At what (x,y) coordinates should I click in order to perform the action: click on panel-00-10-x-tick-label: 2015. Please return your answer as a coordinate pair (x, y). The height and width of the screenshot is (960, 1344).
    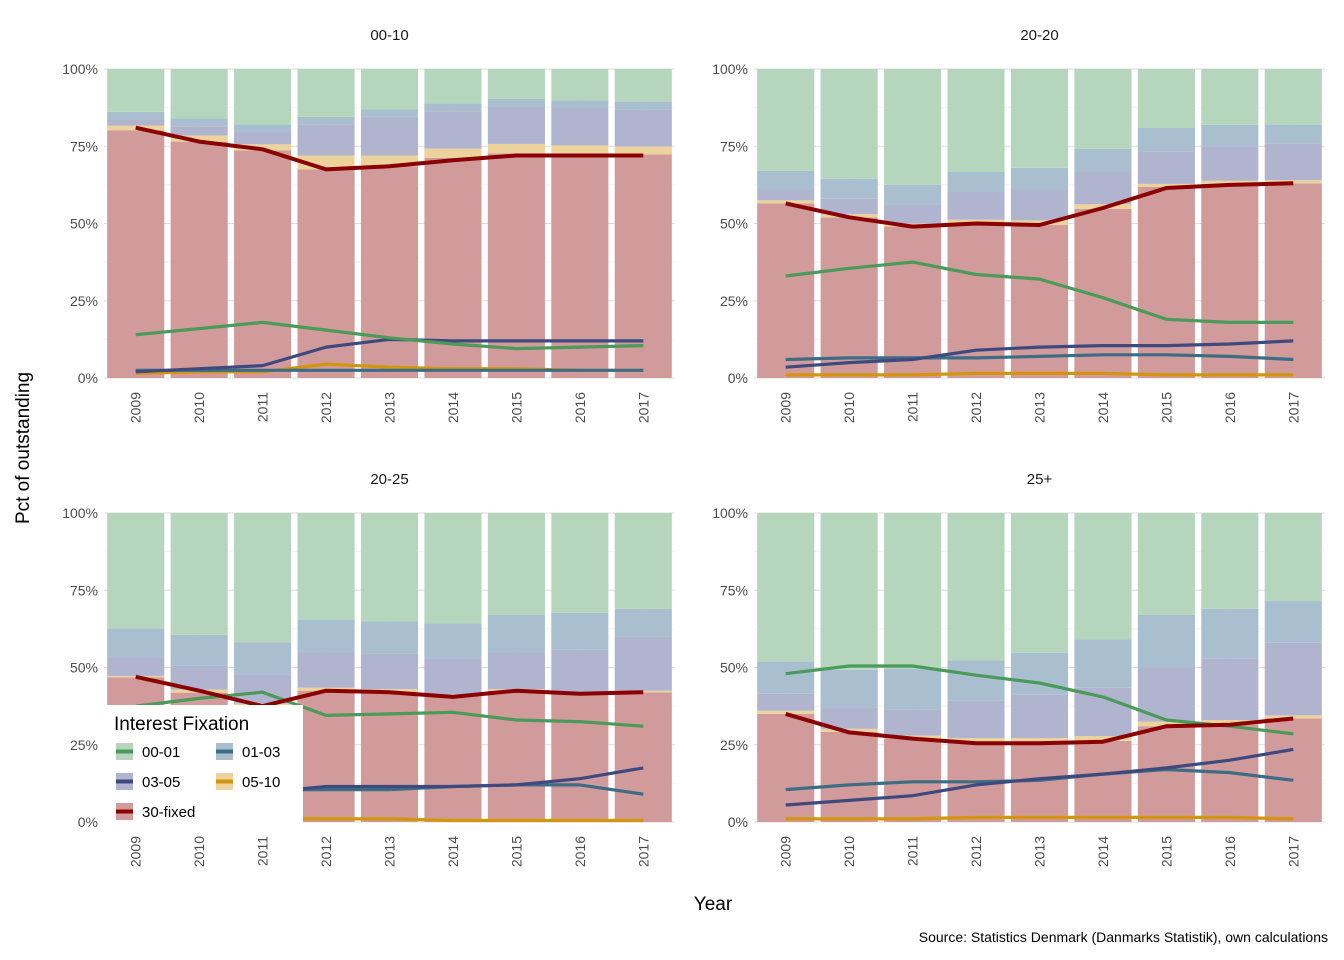
    Looking at the image, I should click on (516, 407).